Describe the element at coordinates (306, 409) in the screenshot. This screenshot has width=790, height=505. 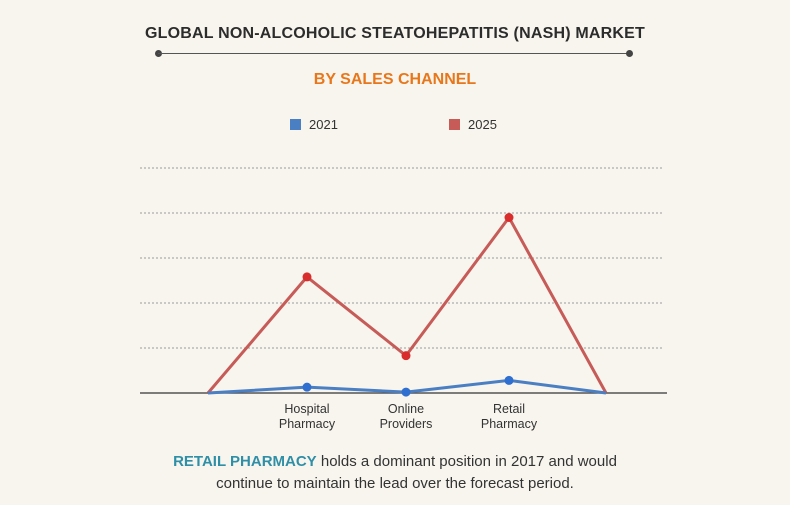
I see `x-tick-label-1-0: Hospital` at that location.